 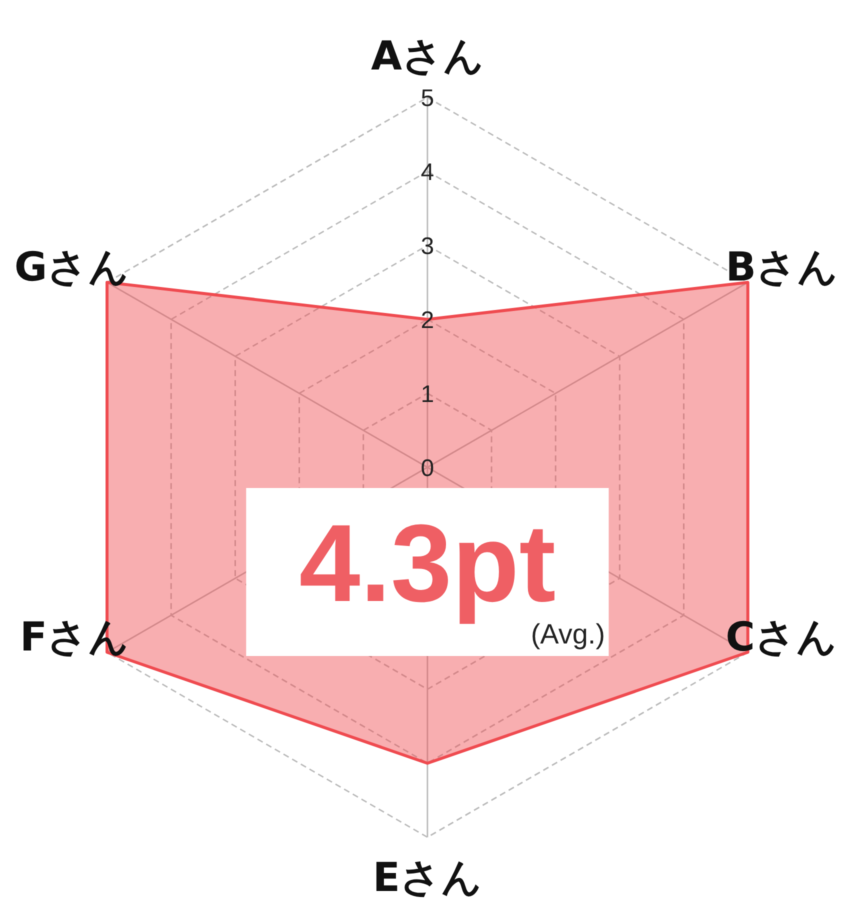 I want to click on y-tick-label: 2, so click(x=427, y=320).